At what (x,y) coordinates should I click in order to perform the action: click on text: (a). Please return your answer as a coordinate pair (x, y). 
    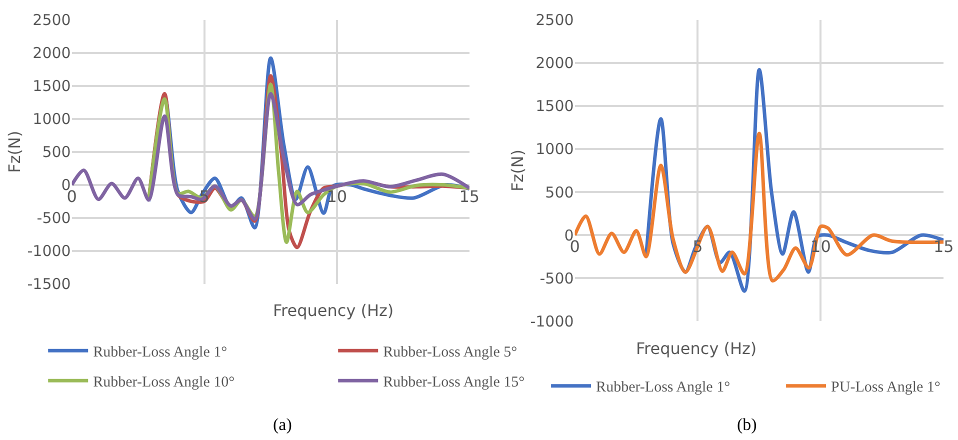
    Looking at the image, I should click on (282, 424).